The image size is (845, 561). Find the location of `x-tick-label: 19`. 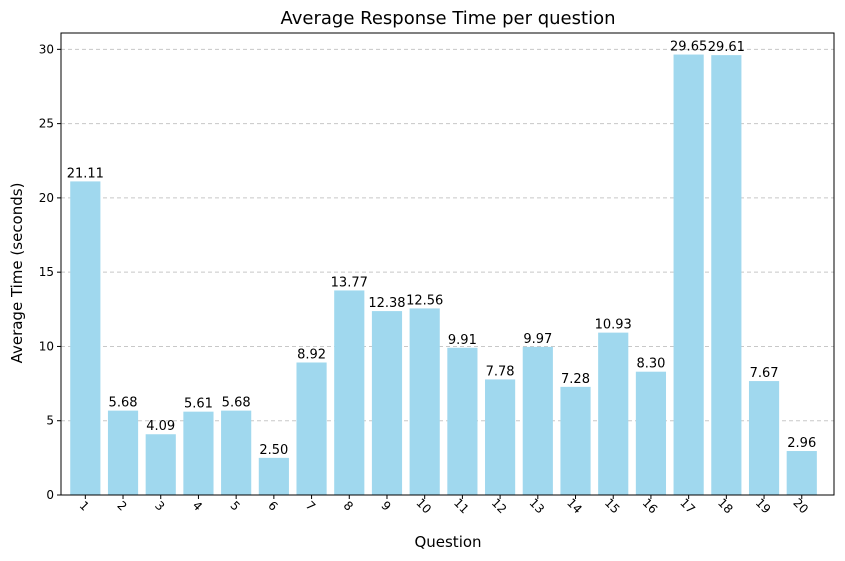

x-tick-label: 19 is located at coordinates (763, 506).